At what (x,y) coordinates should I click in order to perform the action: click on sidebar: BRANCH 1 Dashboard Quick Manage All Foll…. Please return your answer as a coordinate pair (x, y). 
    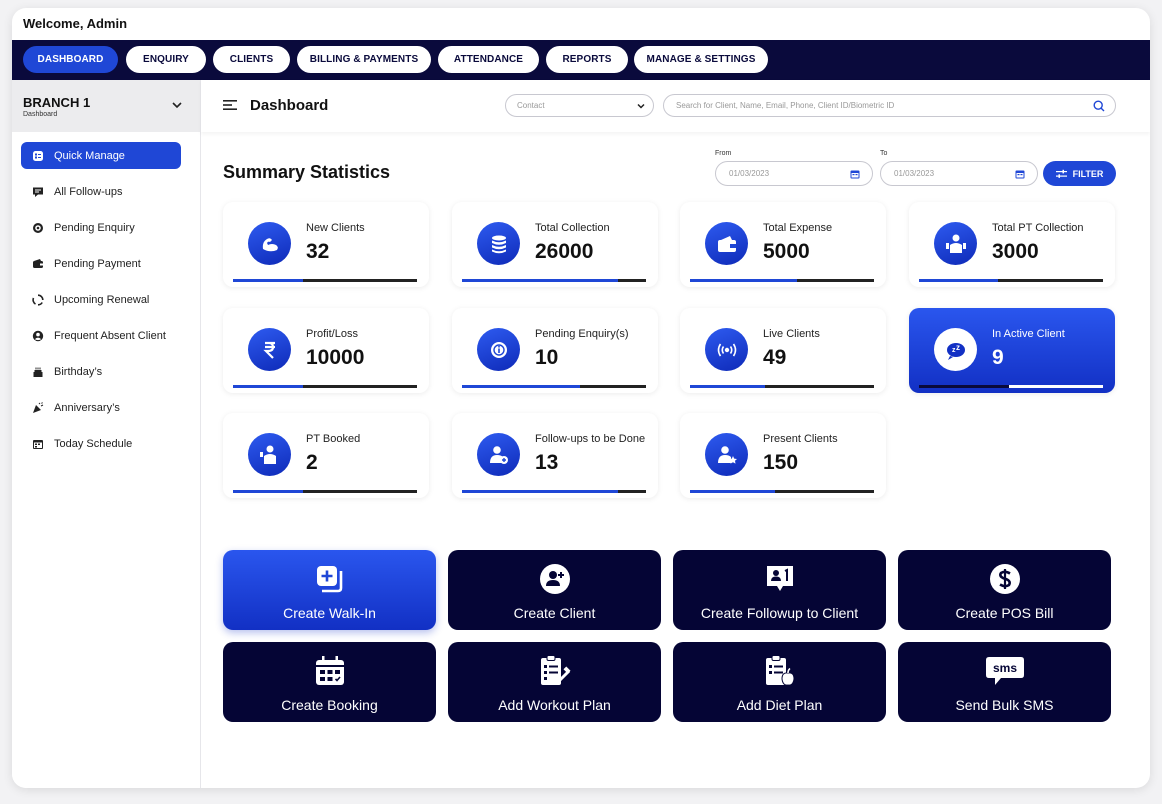
    Looking at the image, I should click on (106, 434).